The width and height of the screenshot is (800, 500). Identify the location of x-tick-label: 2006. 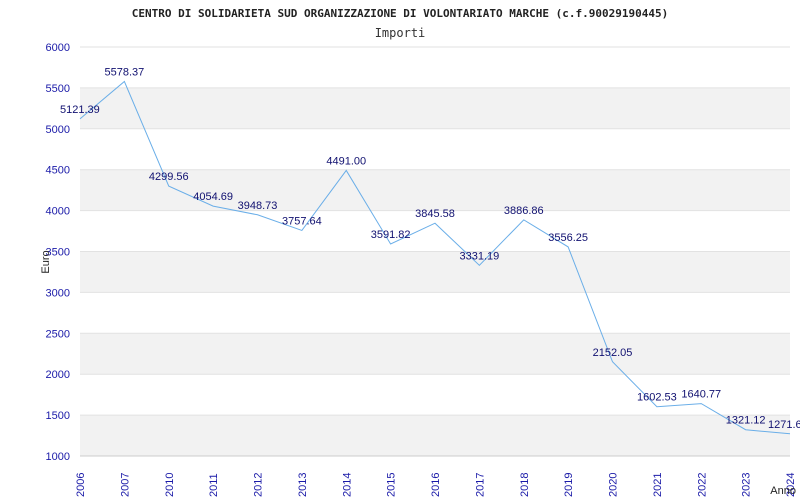
(81, 485).